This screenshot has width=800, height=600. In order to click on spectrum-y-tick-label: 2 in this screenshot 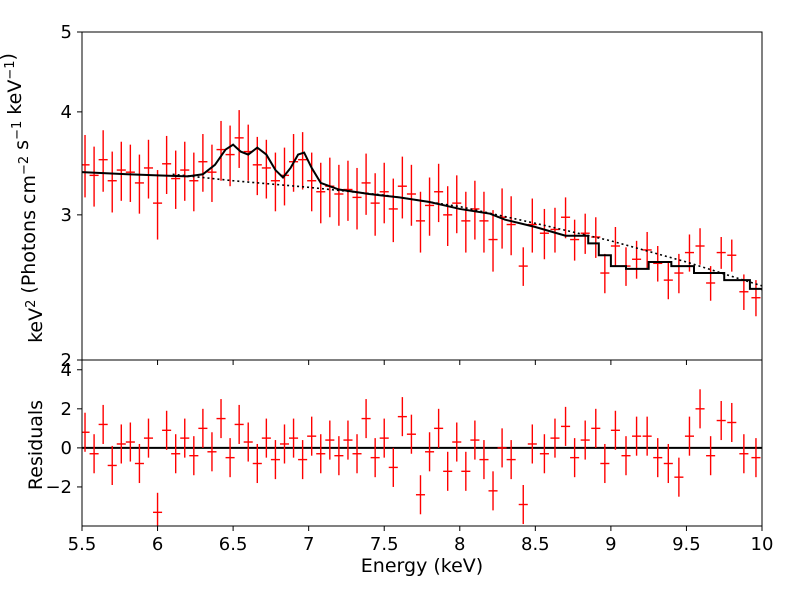, I will do `click(66, 360)`.